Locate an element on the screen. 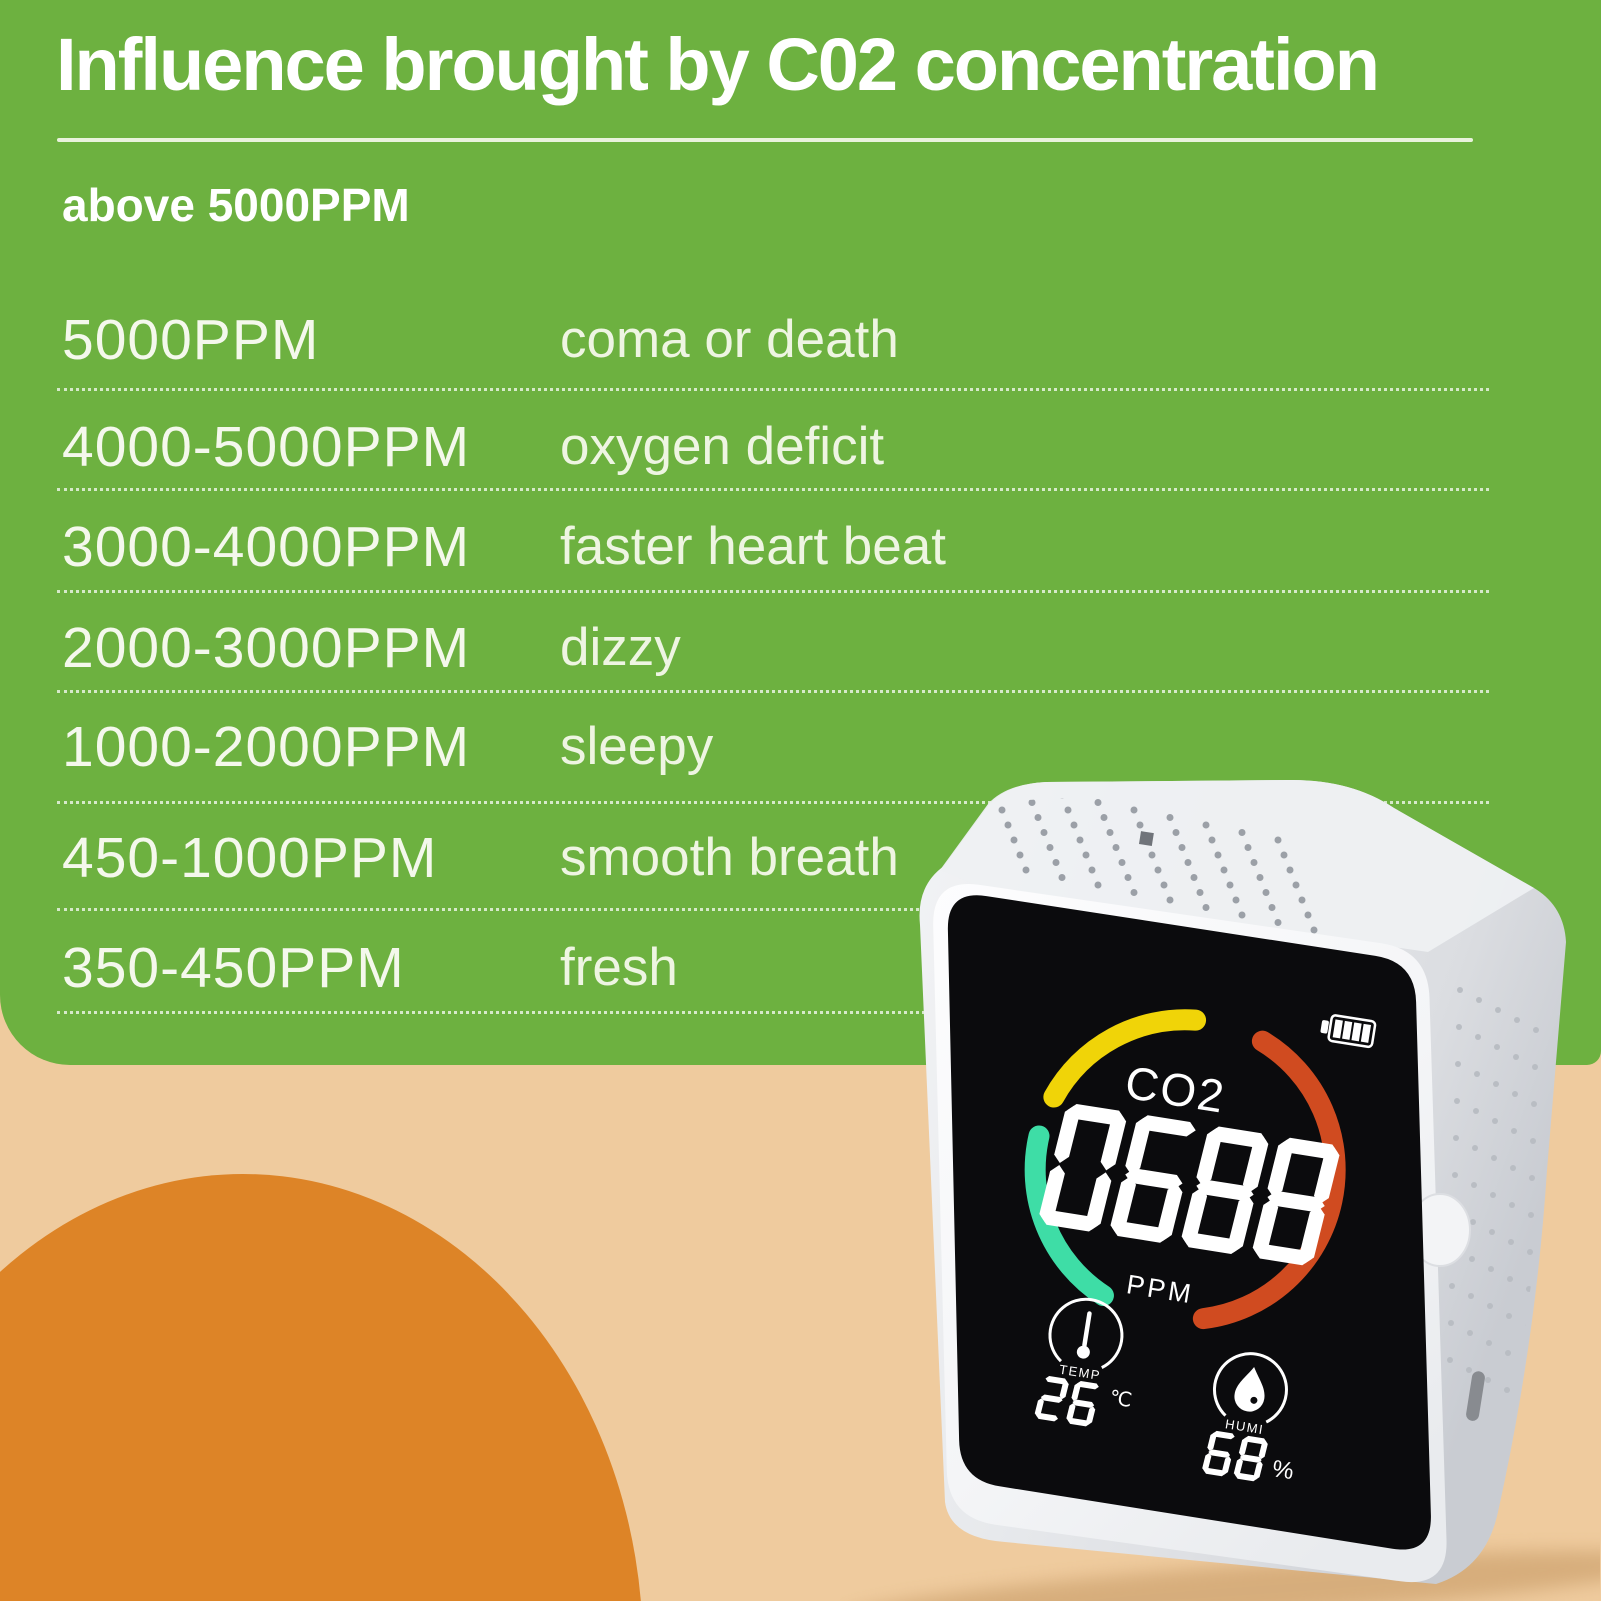  ppm-range: 450-1000PPM is located at coordinates (250, 858).